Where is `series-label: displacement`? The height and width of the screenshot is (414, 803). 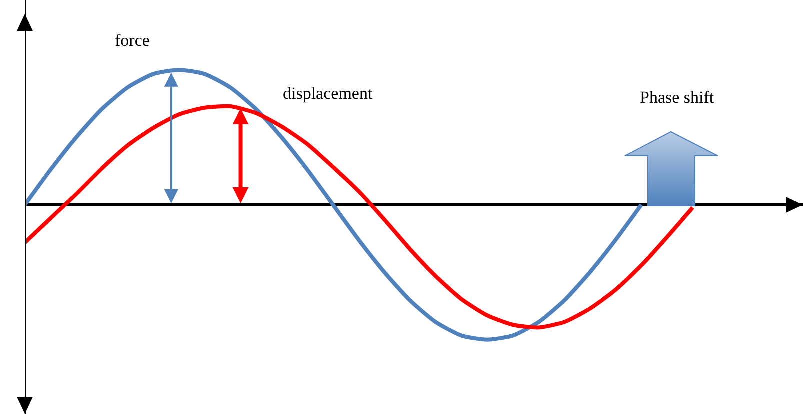
series-label: displacement is located at coordinates (328, 93).